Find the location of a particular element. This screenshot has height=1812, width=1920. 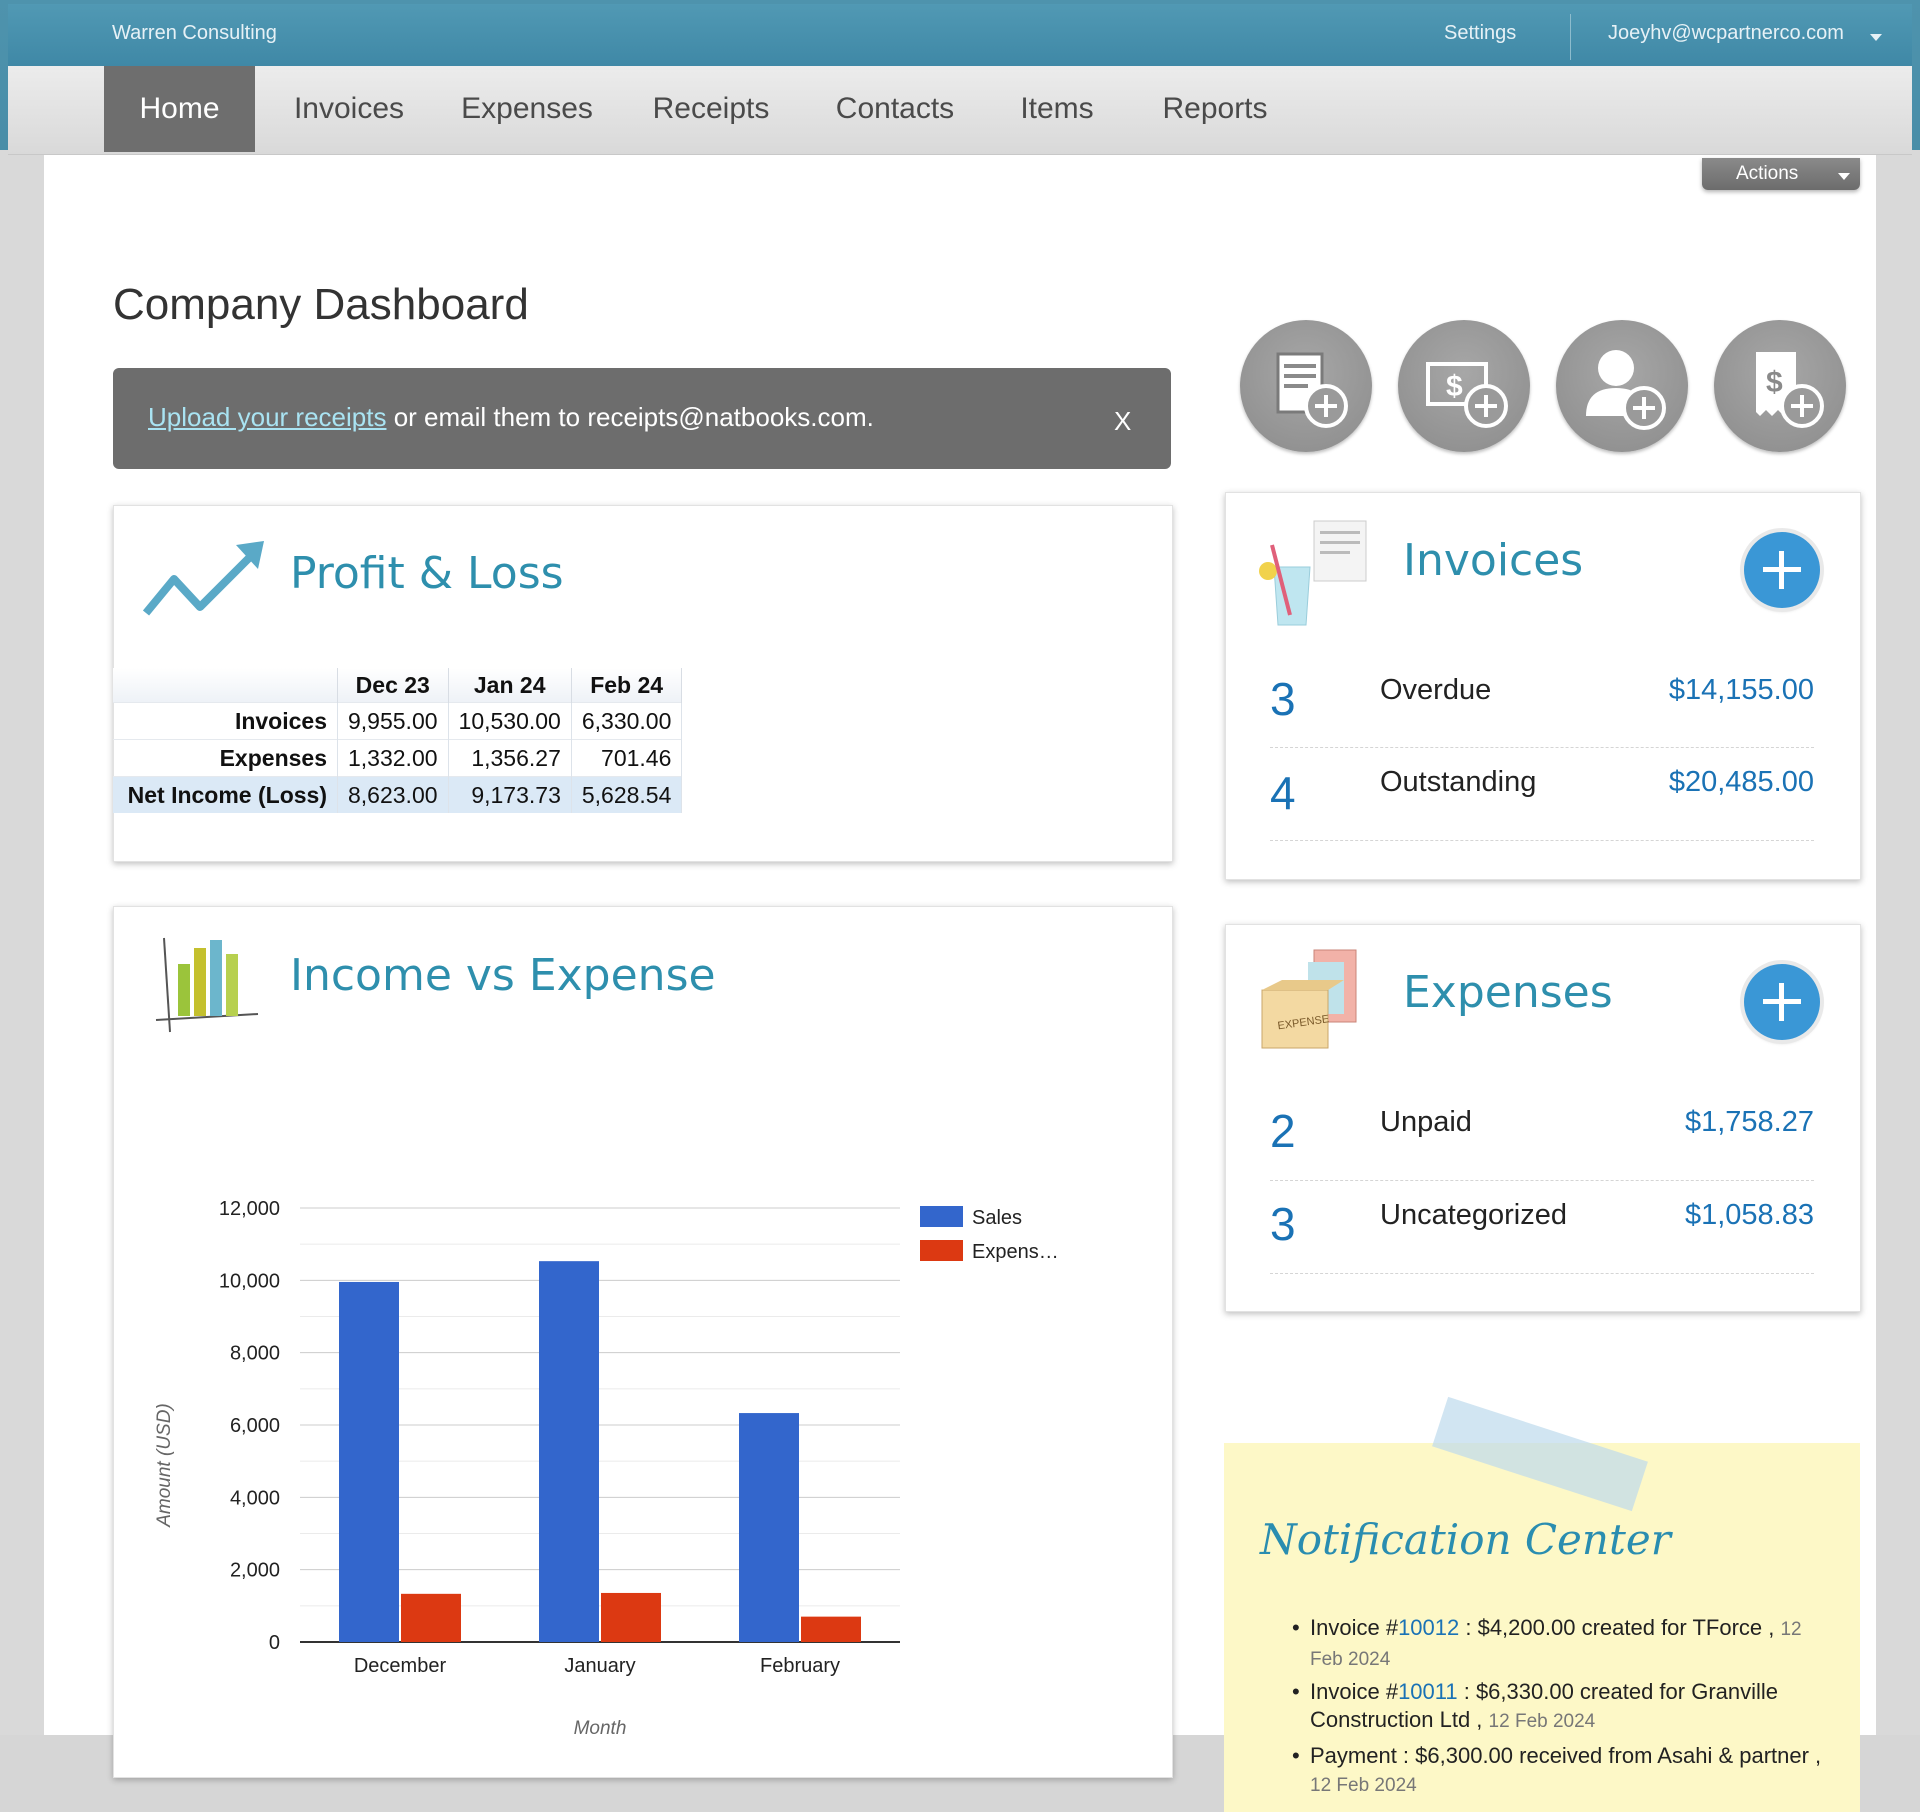

banner-rest: or email them to receipts@natbooks.com. is located at coordinates (630, 417).